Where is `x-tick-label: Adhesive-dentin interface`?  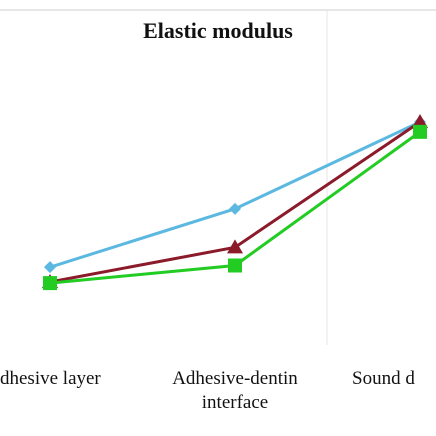
x-tick-label: Adhesive-dentin interface is located at coordinates (235, 390).